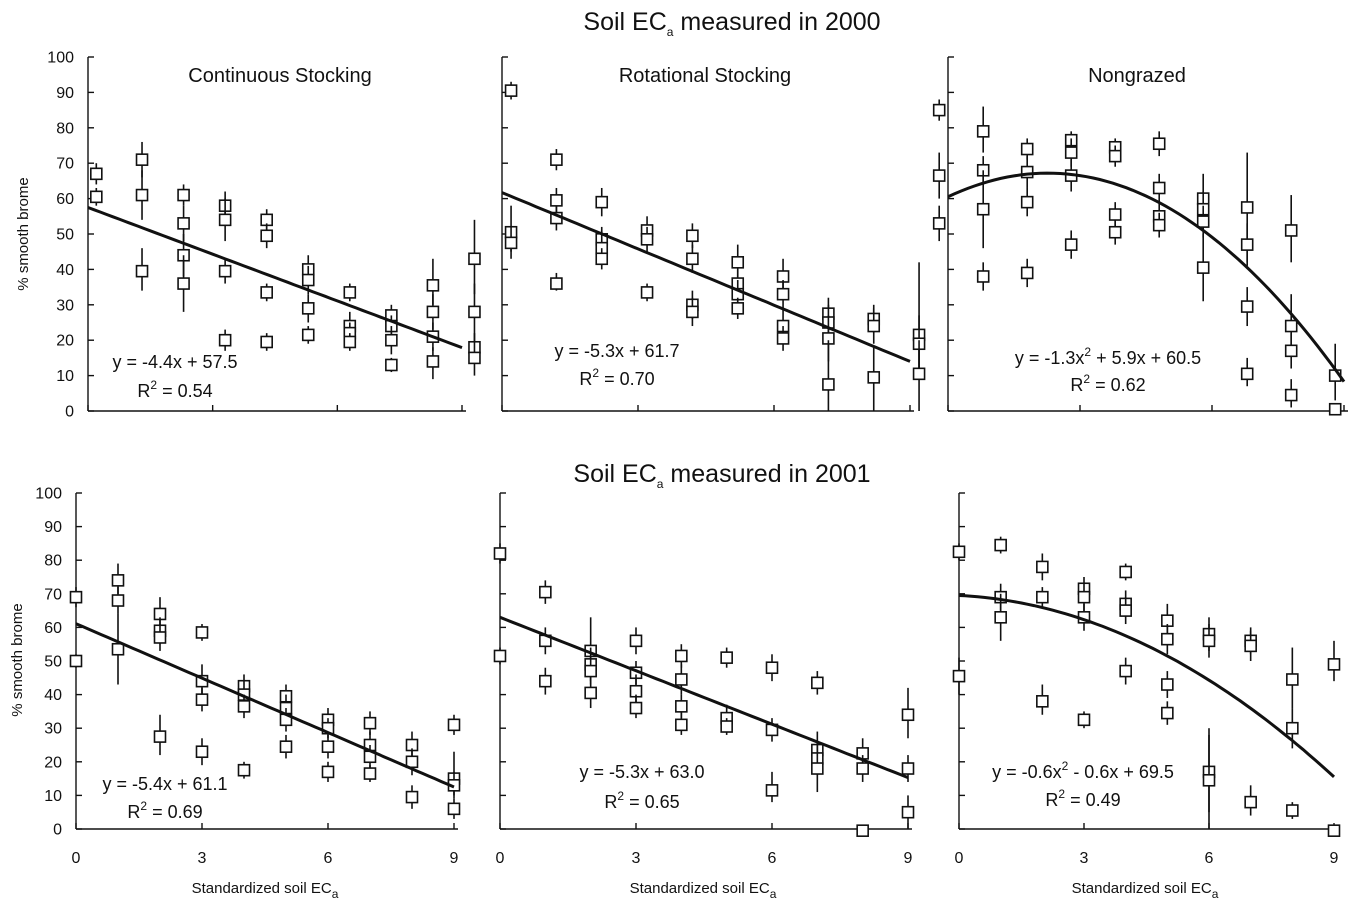 Image resolution: width=1351 pixels, height=901 pixels. What do you see at coordinates (1145, 890) in the screenshot?
I see `x-axis-title-panel-6: Standardized soil ECa` at bounding box center [1145, 890].